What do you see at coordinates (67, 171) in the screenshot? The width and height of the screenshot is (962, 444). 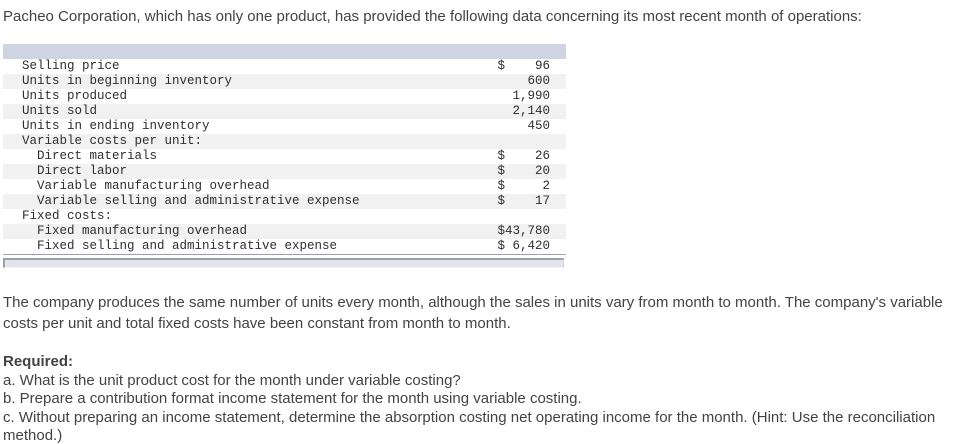 I see `row-label: Direct labor` at bounding box center [67, 171].